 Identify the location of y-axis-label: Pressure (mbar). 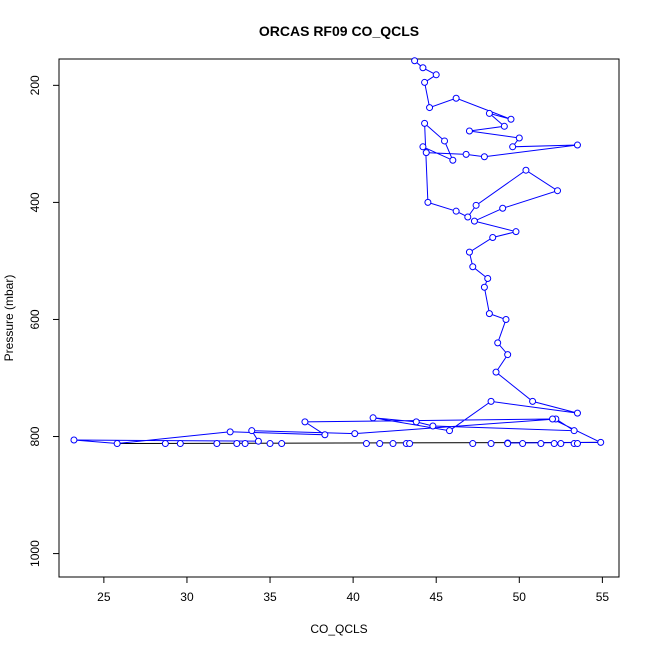
(9, 318).